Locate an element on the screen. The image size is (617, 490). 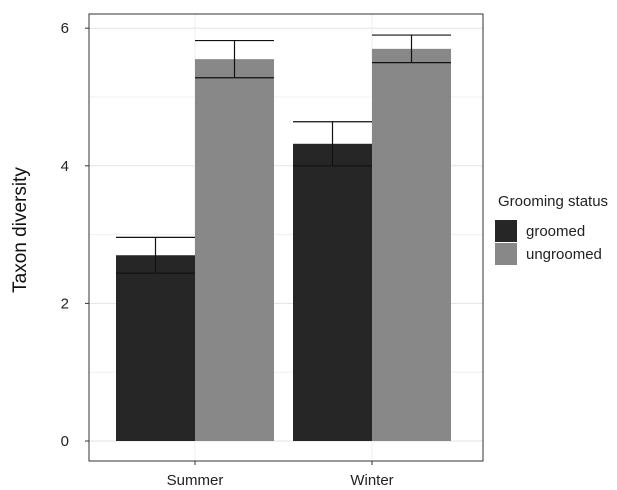
legend-swatch-groomed is located at coordinates (506, 231).